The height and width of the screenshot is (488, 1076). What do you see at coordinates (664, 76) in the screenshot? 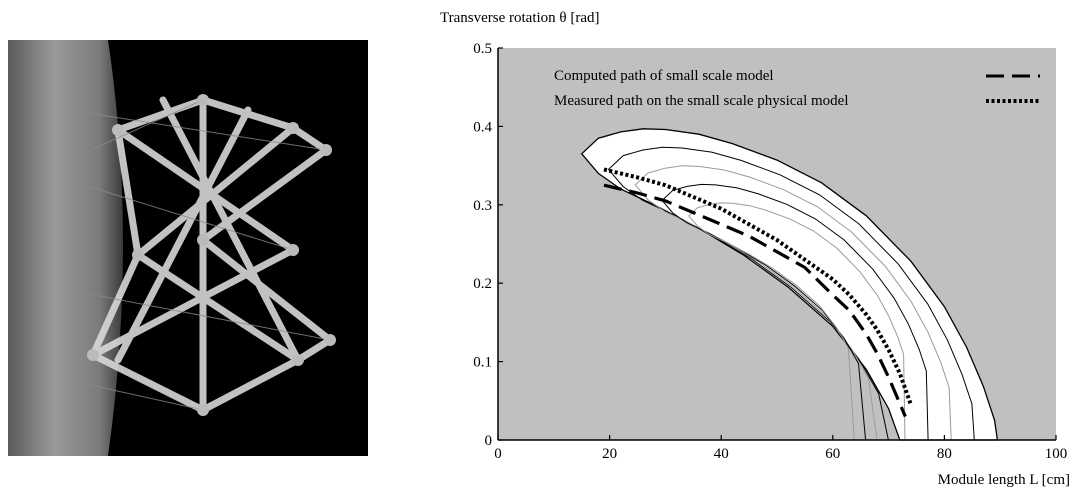
I see `legend-label-computed: Computed path of small scale model` at bounding box center [664, 76].